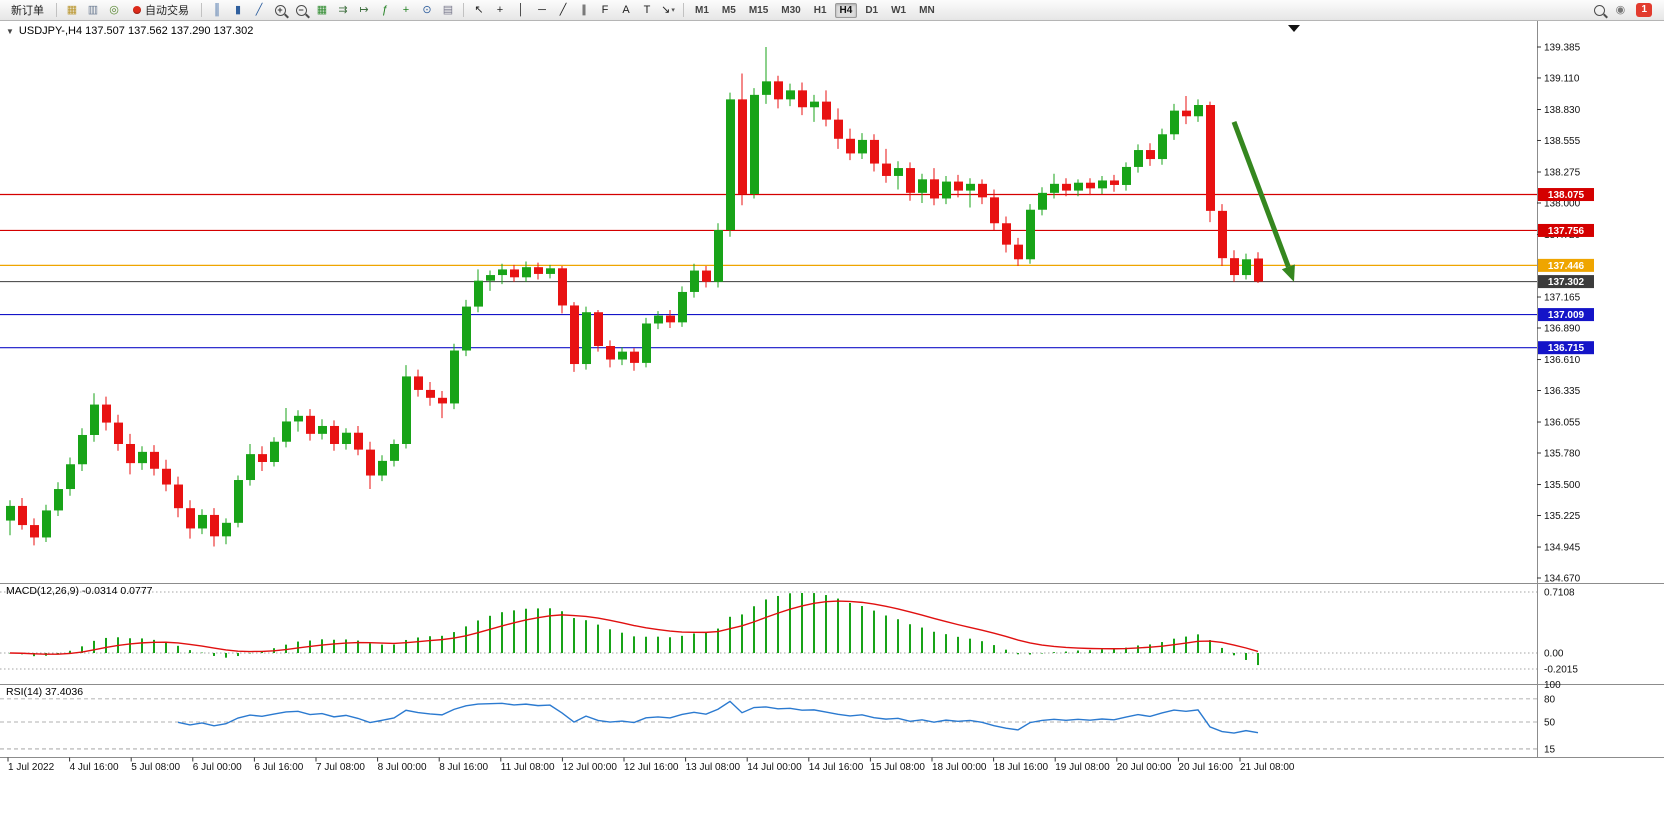  Describe the element at coordinates (1267, 767) in the screenshot. I see `svg-text: 21 Jul 08:00` at that location.